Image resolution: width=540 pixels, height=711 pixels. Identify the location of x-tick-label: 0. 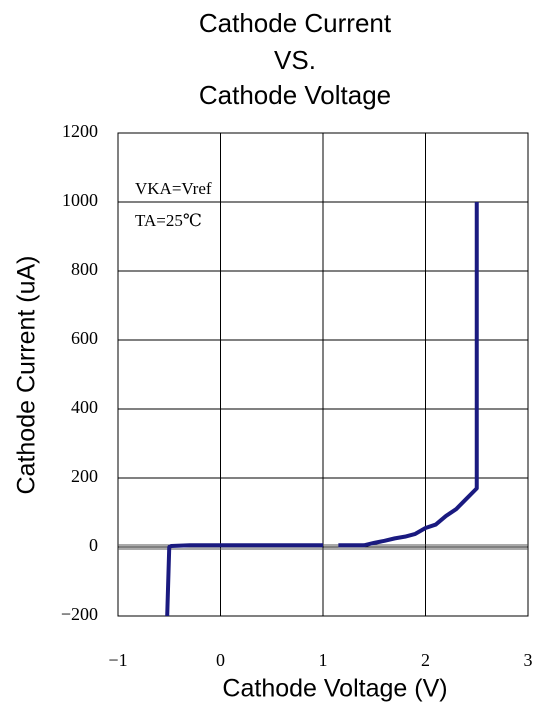
(220, 660).